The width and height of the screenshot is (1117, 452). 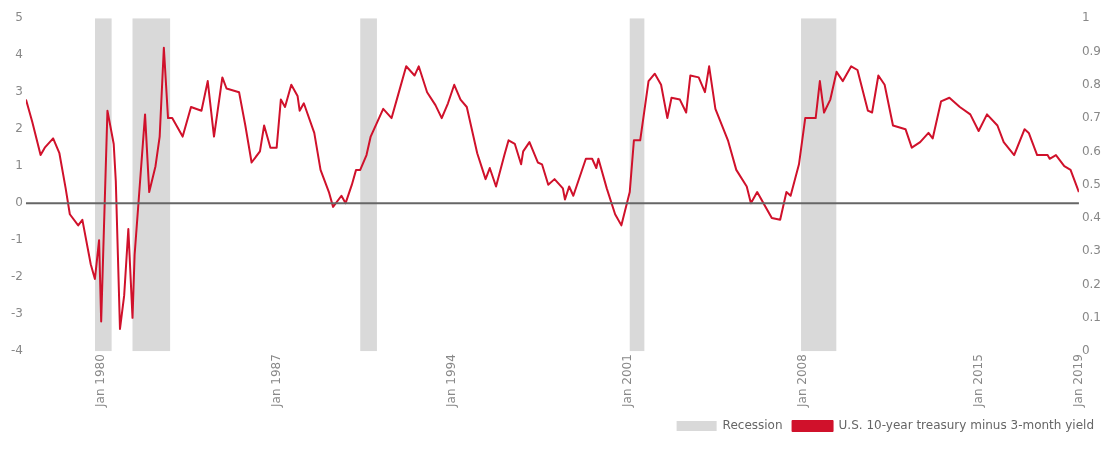 I want to click on y2-tick-label: 0.9, so click(x=1091, y=50).